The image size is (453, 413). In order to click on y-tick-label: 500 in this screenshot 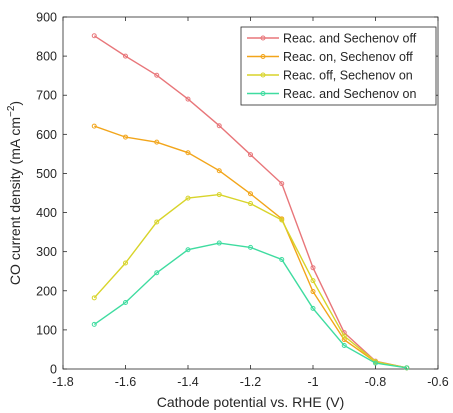, I will do `click(46, 174)`.